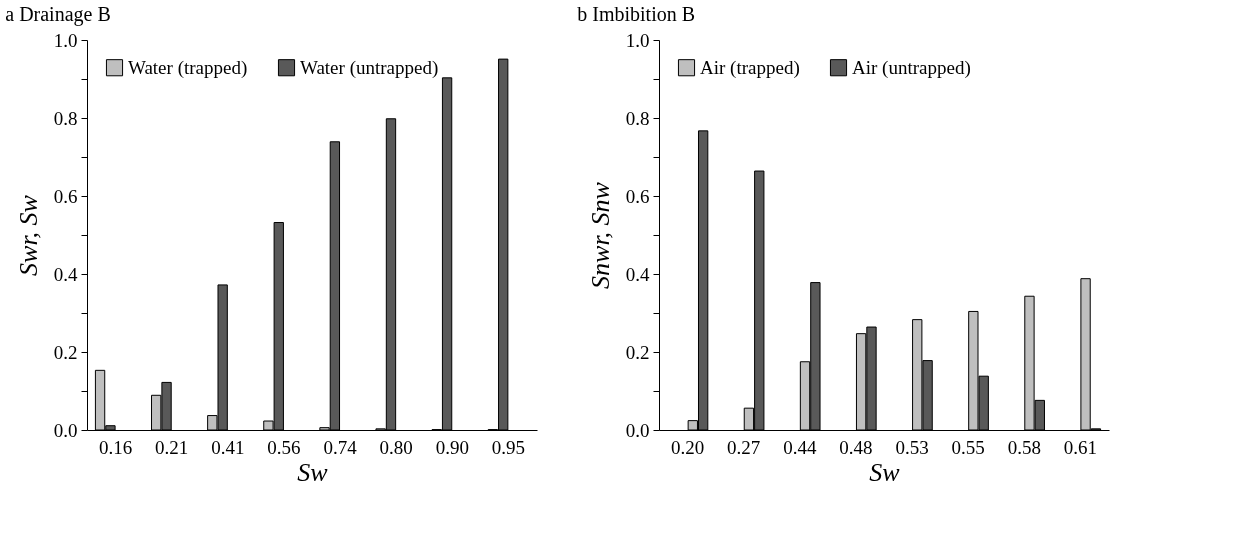 Image resolution: width=1237 pixels, height=535 pixels. What do you see at coordinates (115, 447) in the screenshot?
I see `x-tick-label: 0.16` at bounding box center [115, 447].